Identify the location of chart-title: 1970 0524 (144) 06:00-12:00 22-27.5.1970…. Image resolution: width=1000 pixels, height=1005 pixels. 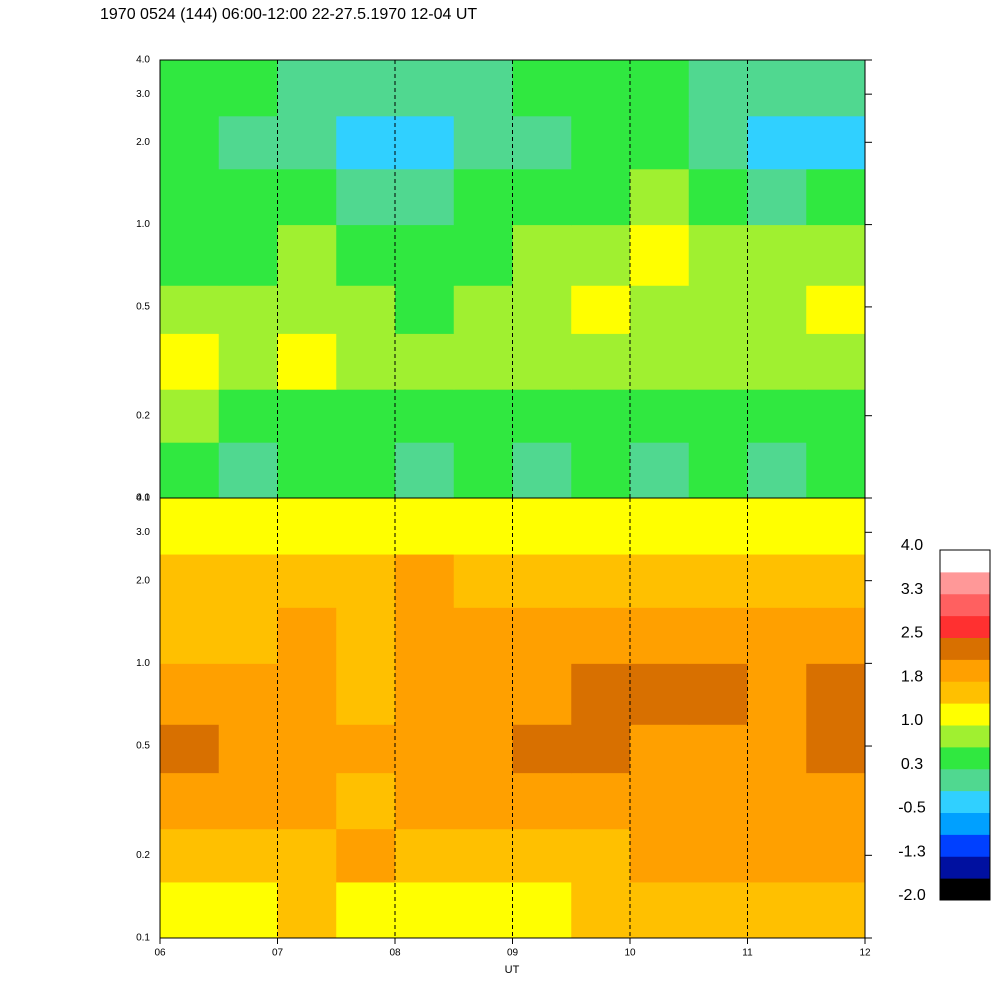
(288, 14).